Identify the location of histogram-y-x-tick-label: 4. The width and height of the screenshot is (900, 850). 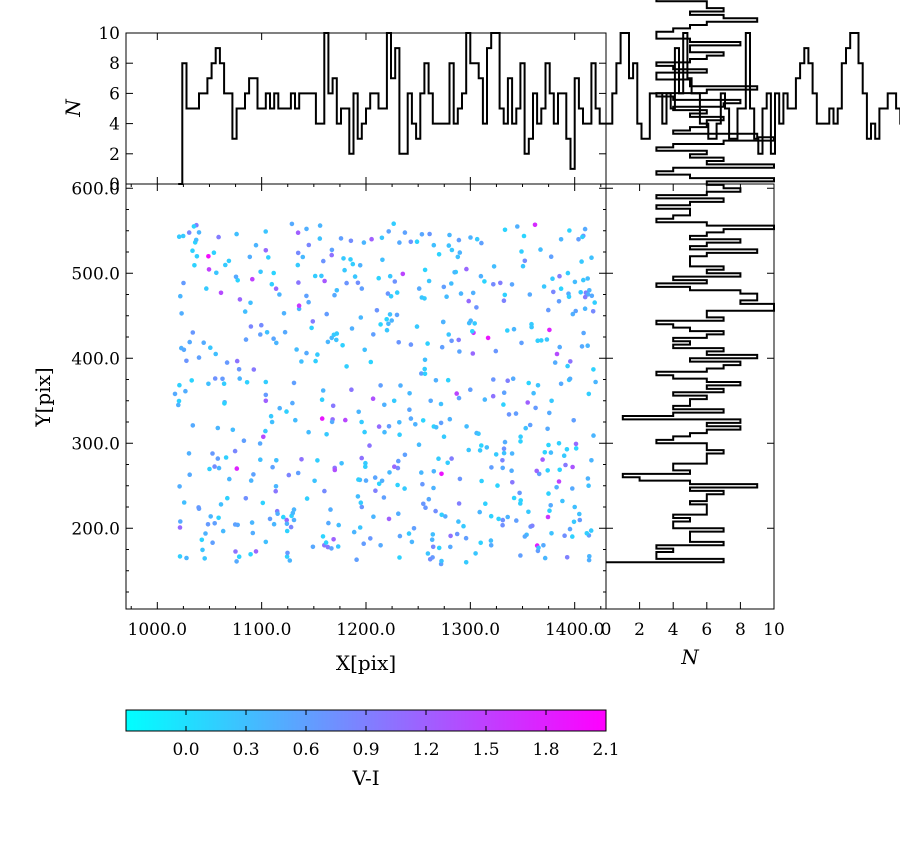
(673, 630).